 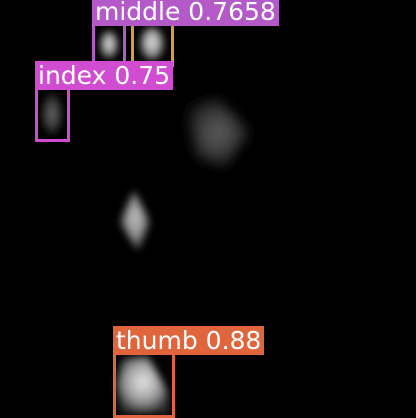 I want to click on thumb-box, so click(x=144, y=385).